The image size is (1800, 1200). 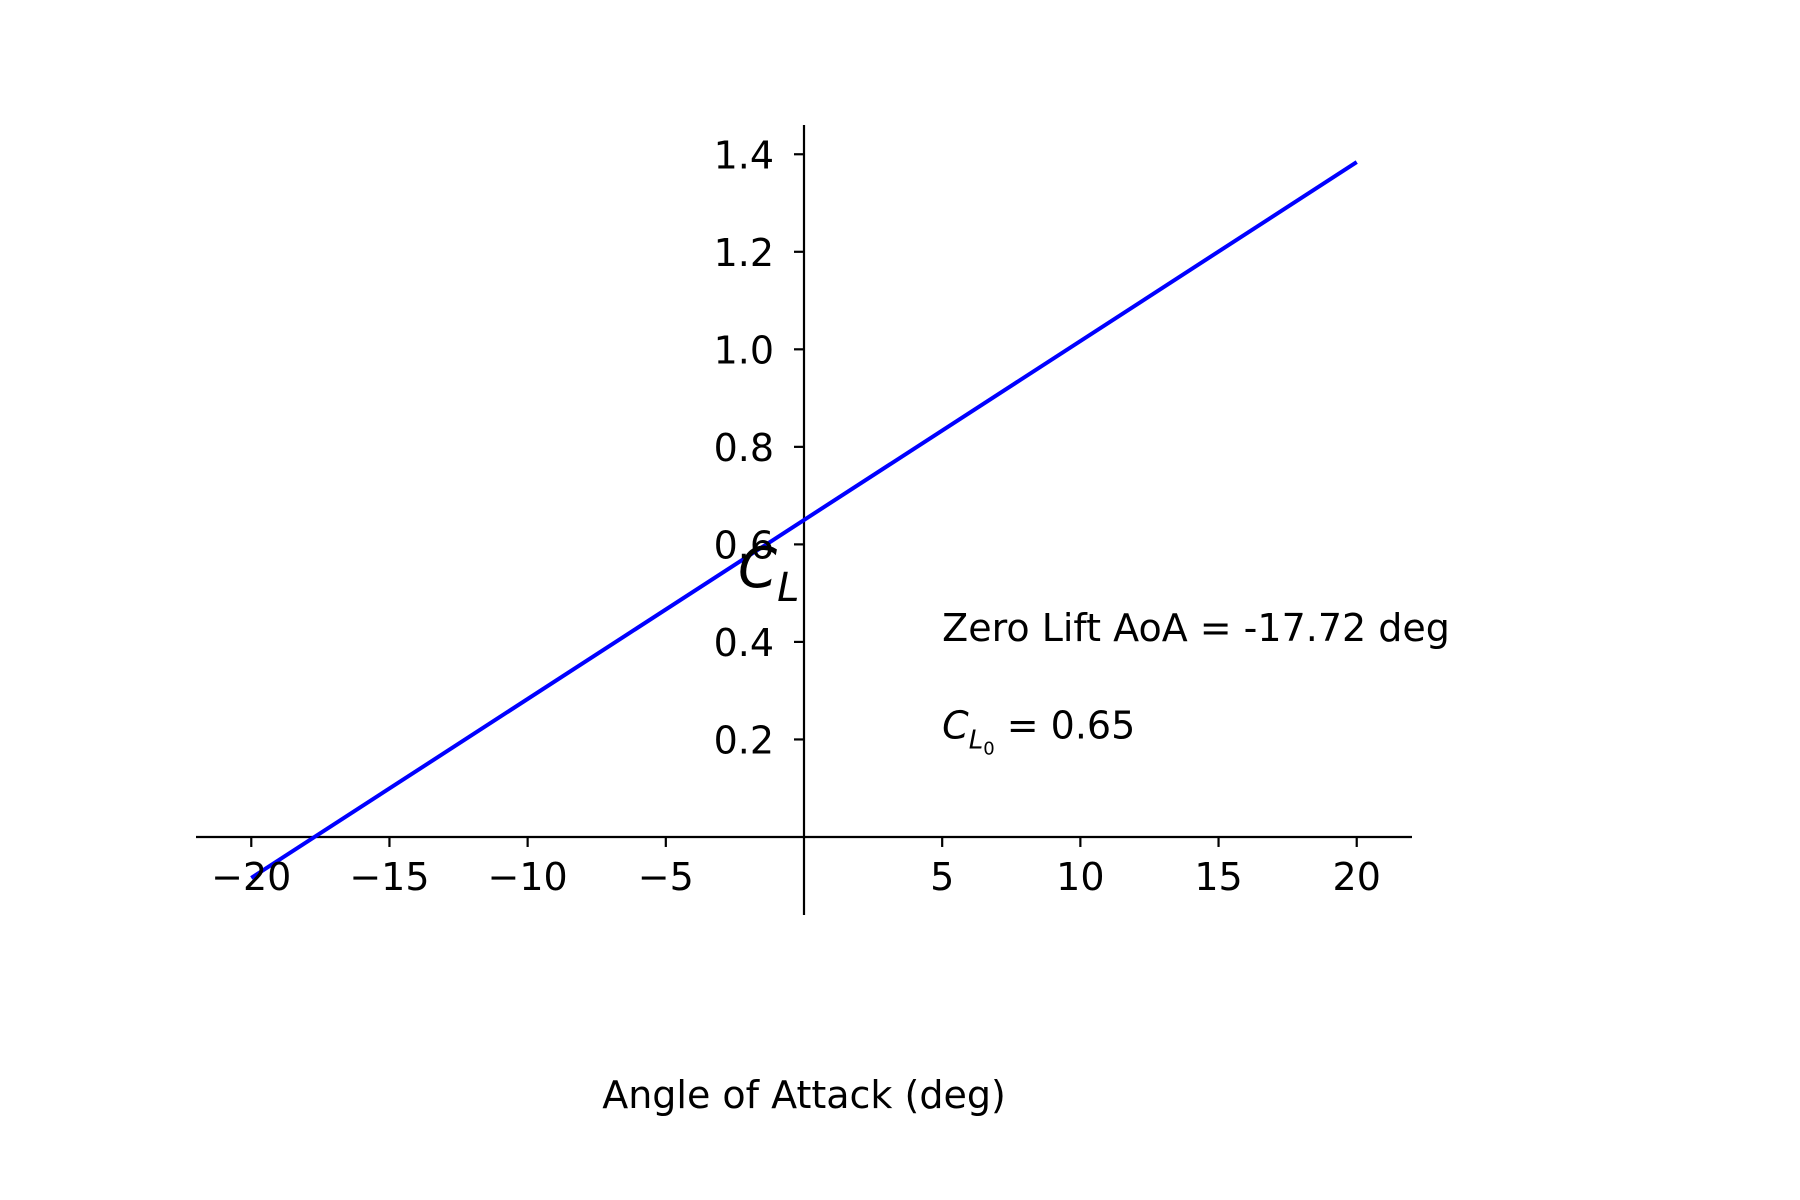 What do you see at coordinates (955, 725) in the screenshot?
I see `cl0-symbol: C` at bounding box center [955, 725].